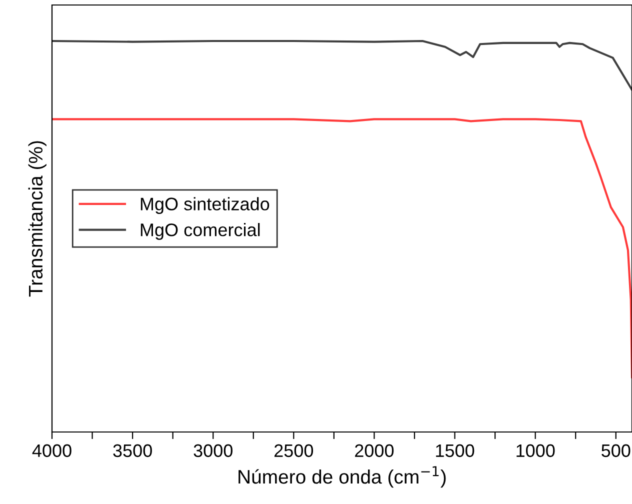  I want to click on x-tick-label: 1500, so click(455, 451).